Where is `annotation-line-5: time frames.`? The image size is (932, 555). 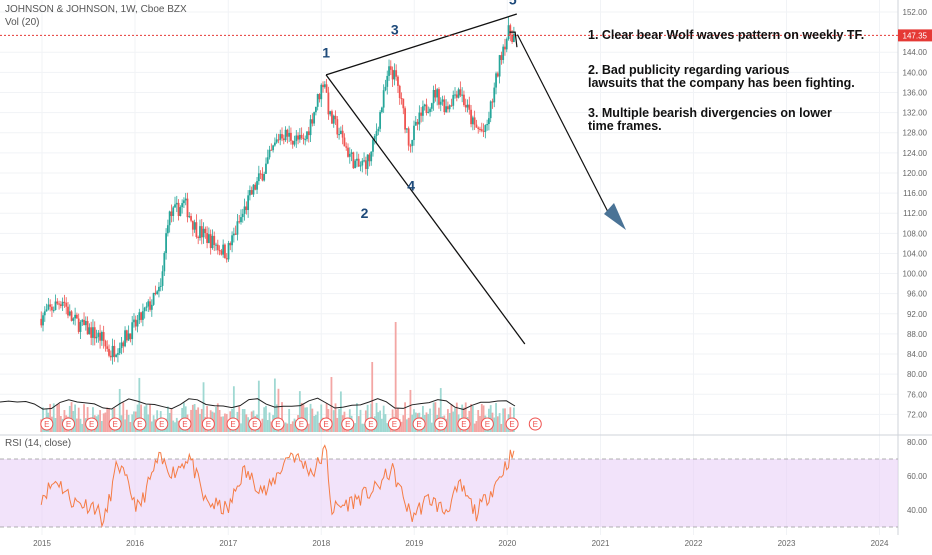 annotation-line-5: time frames. is located at coordinates (625, 126).